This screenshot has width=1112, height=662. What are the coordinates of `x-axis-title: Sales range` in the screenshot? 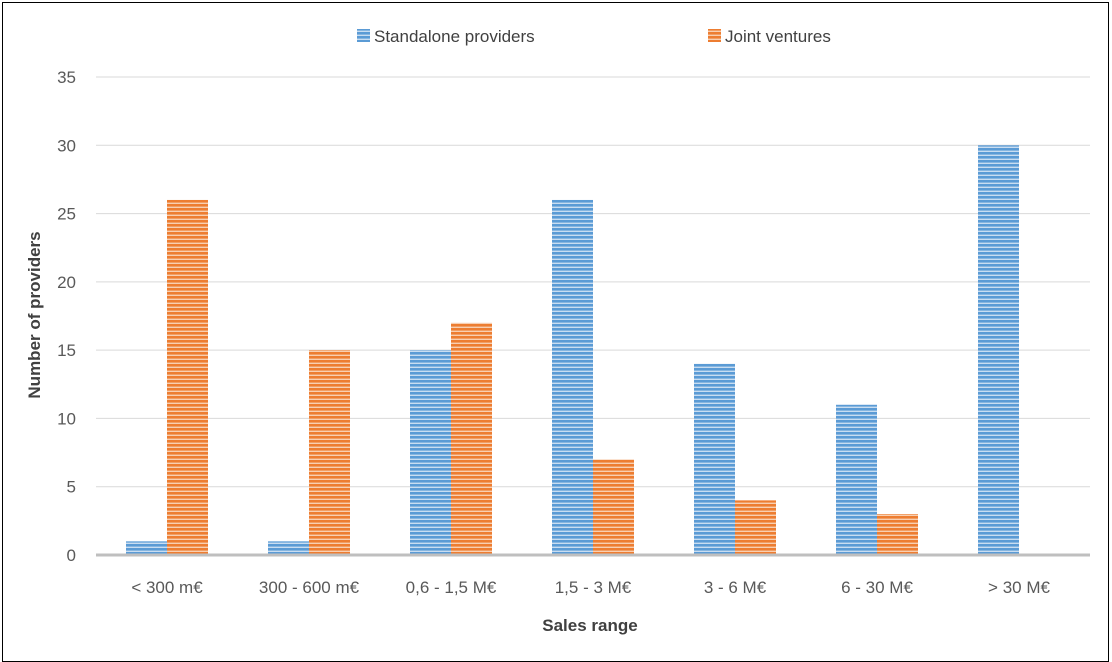 It's located at (589, 625).